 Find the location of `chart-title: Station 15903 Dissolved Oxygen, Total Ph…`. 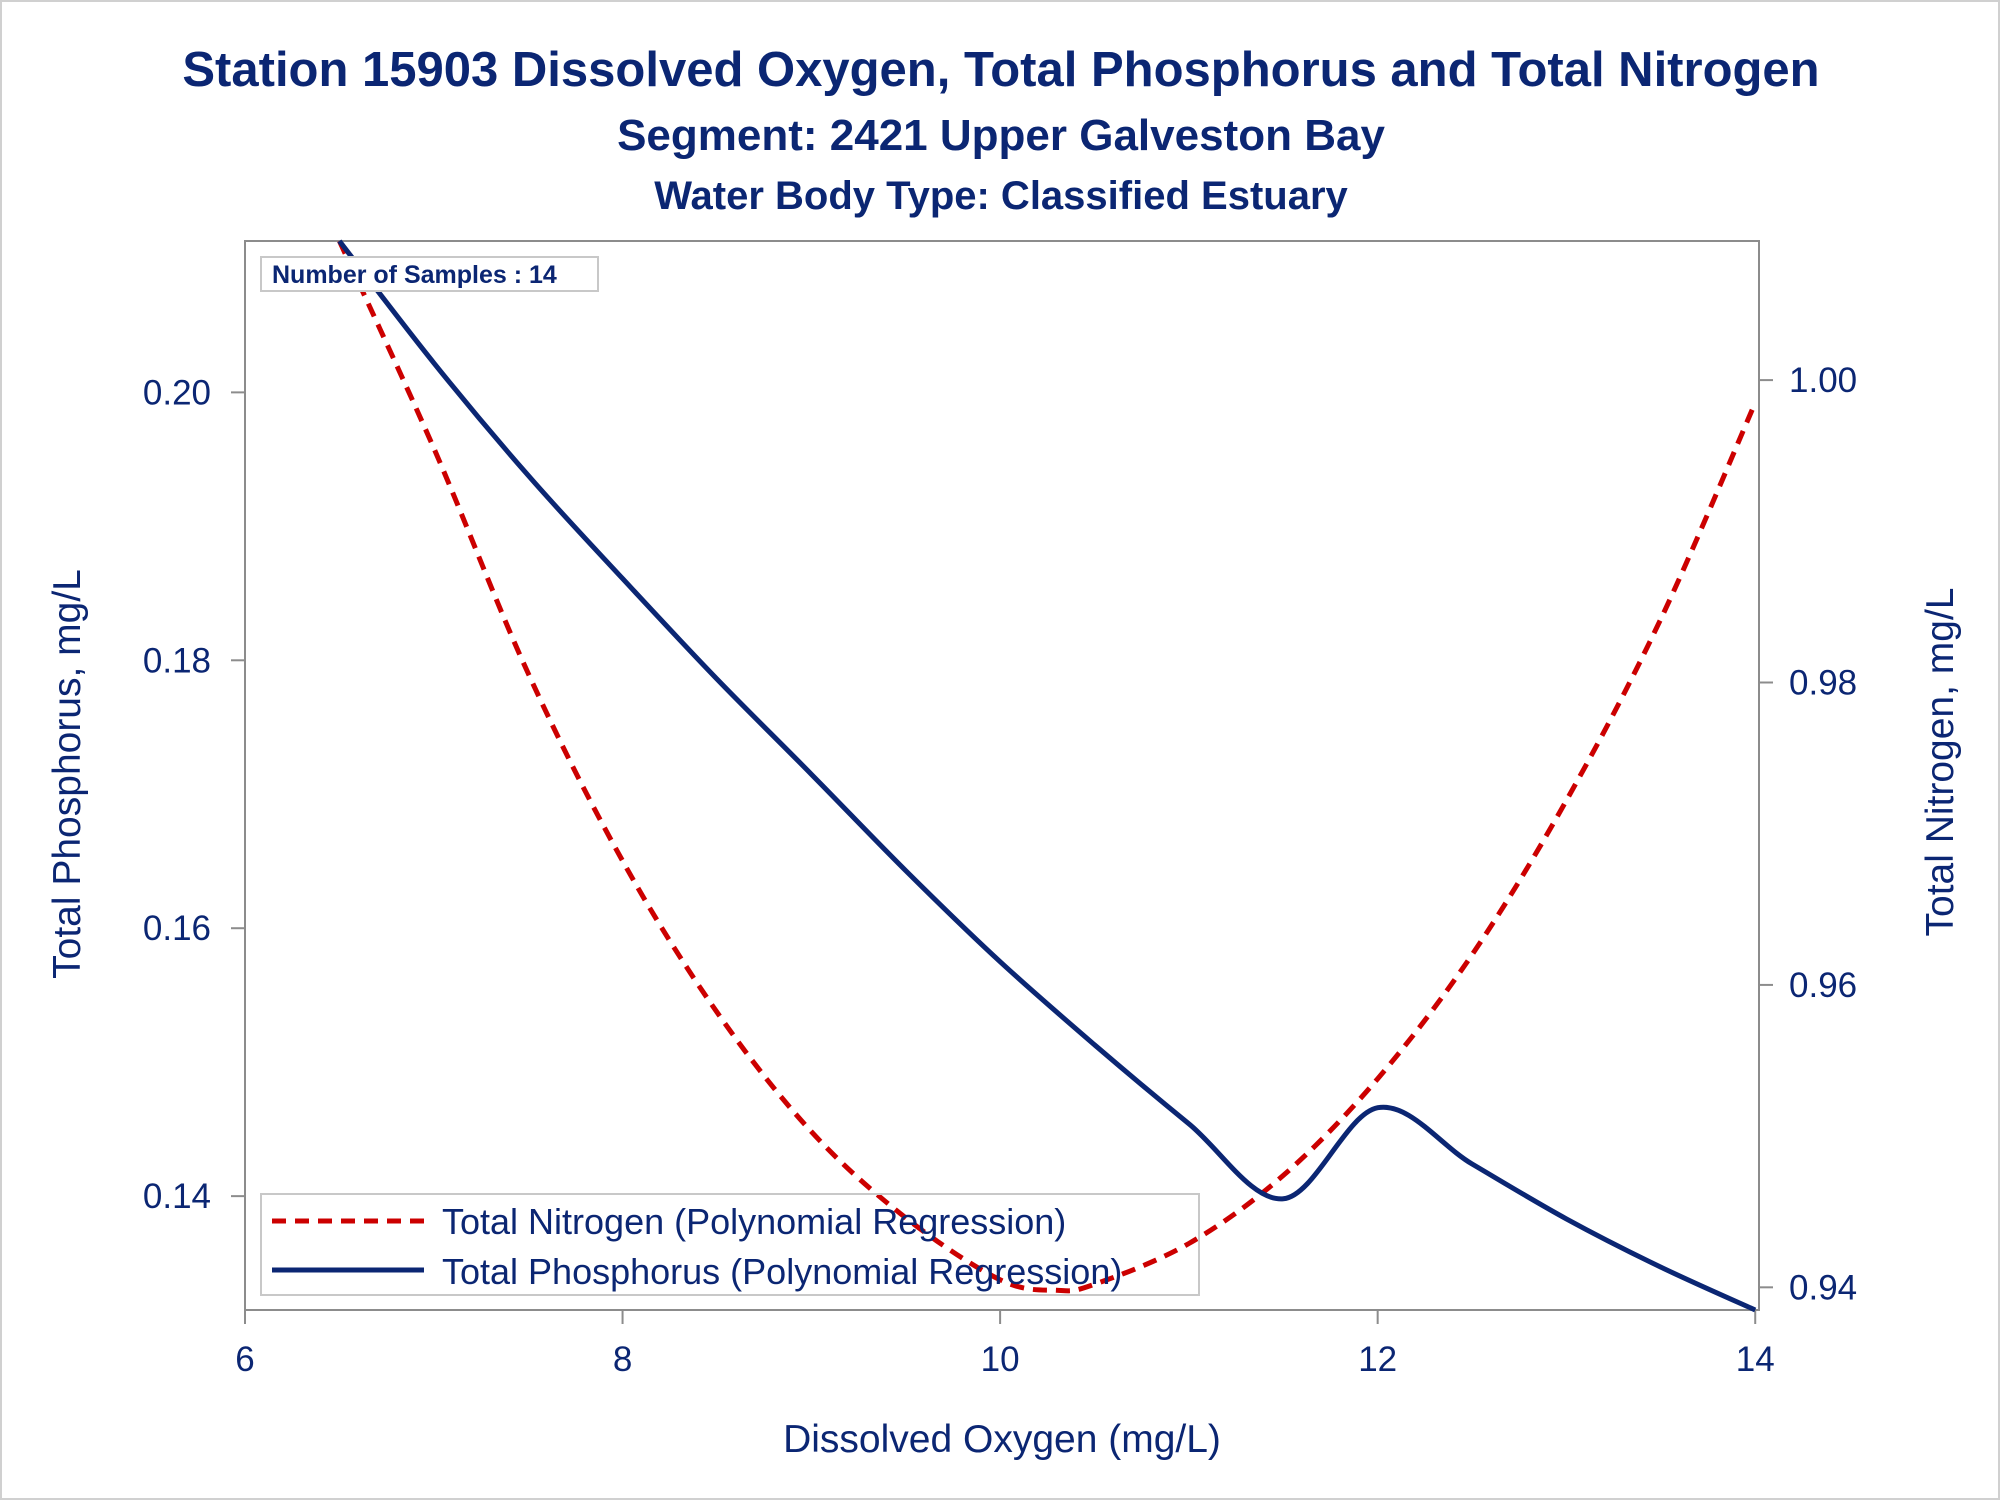

chart-title: Station 15903 Dissolved Oxygen, Total Ph… is located at coordinates (1000, 70).